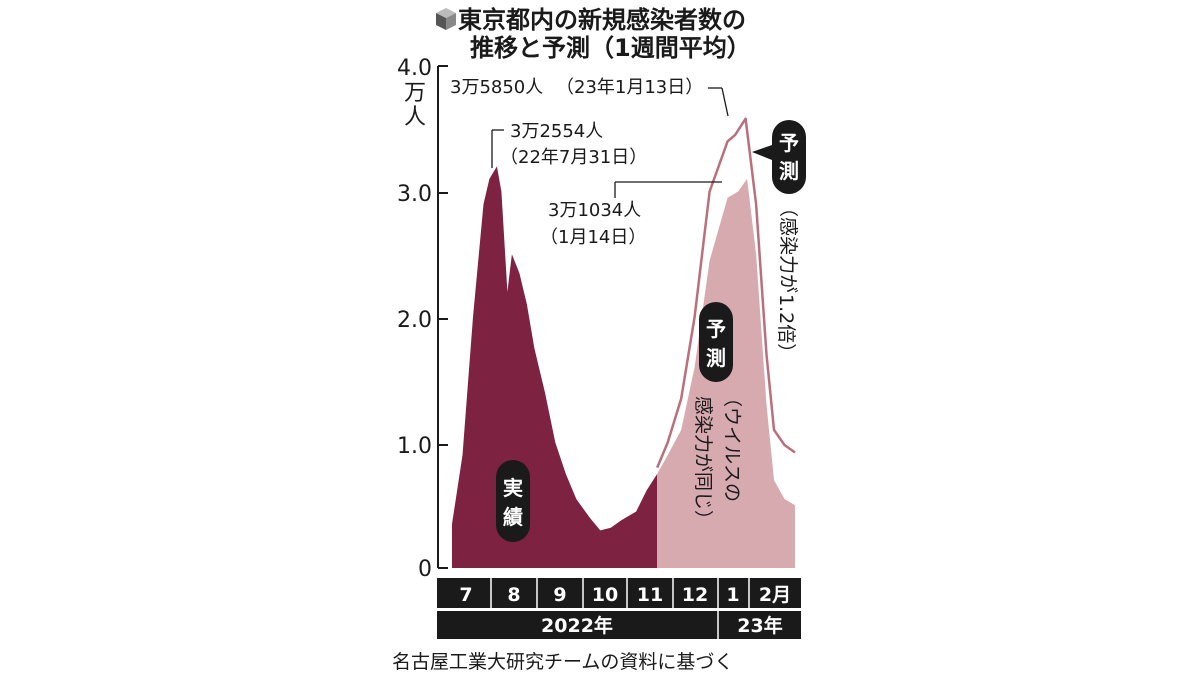 This screenshot has width=1200, height=675. What do you see at coordinates (465, 595) in the screenshot?
I see `x-tick-label: 7` at bounding box center [465, 595].